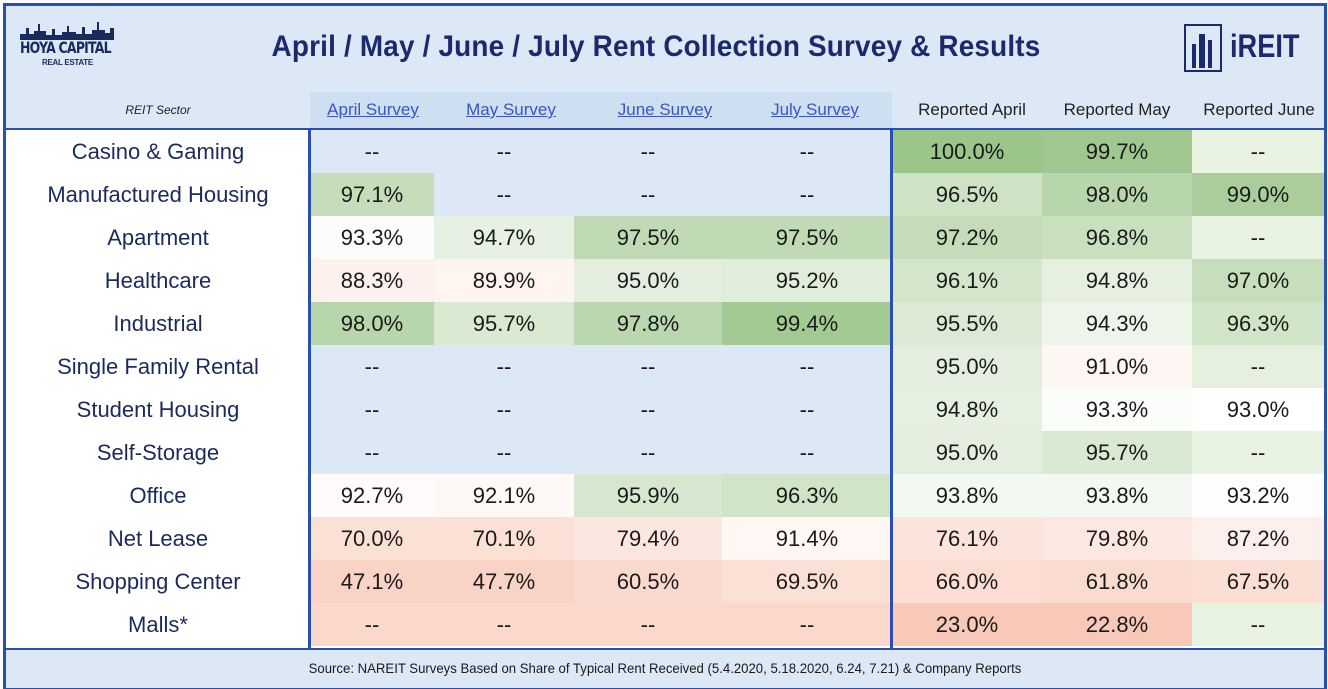  What do you see at coordinates (158, 452) in the screenshot?
I see `sector-label: Self-Storage` at bounding box center [158, 452].